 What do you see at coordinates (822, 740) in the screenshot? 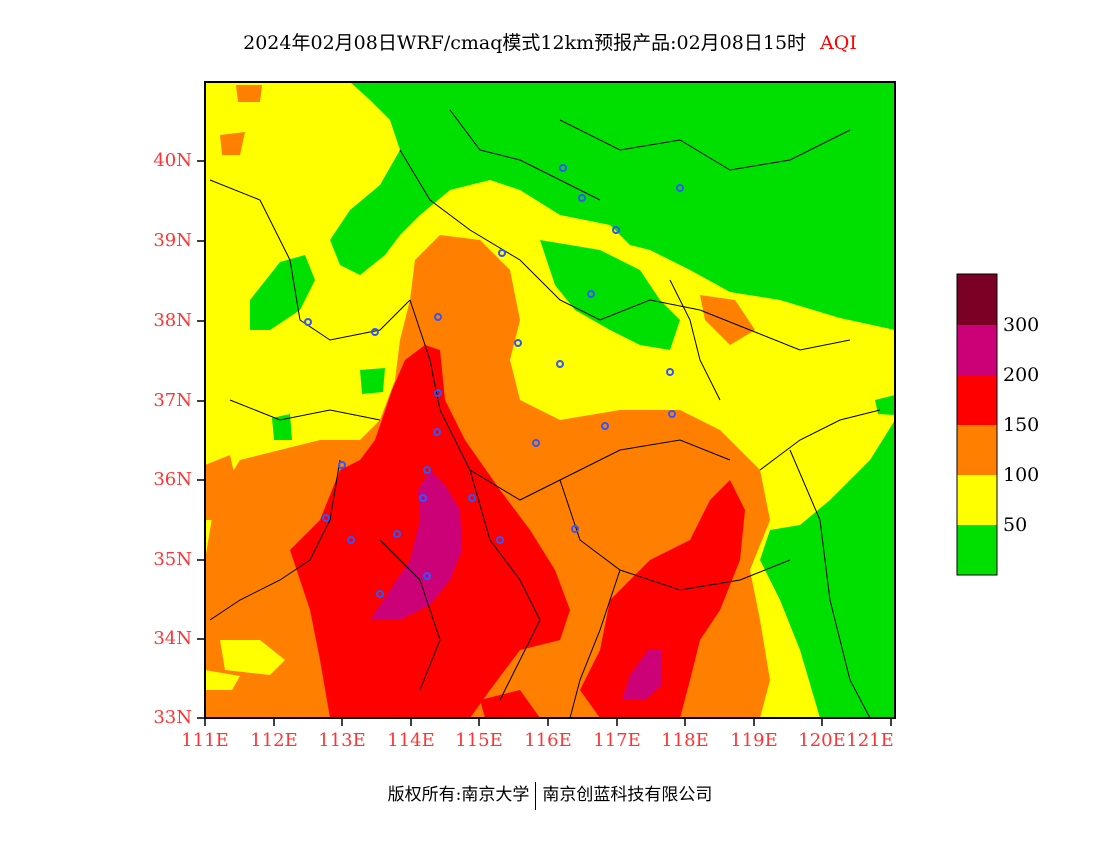
I see `lon-label-120e: 120E` at bounding box center [822, 740].